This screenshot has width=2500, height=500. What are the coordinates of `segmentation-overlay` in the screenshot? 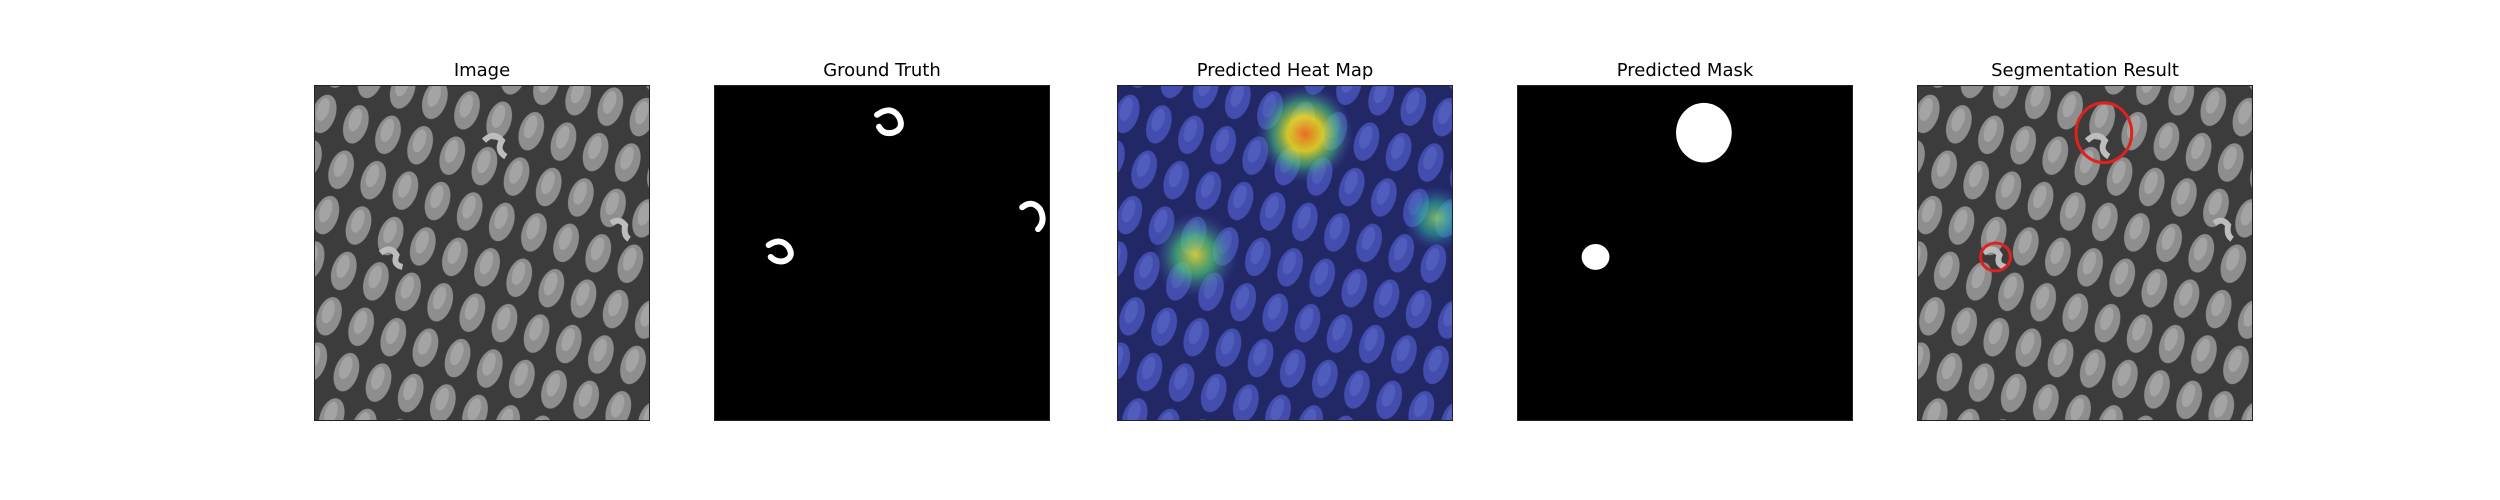 It's located at (2085, 253).